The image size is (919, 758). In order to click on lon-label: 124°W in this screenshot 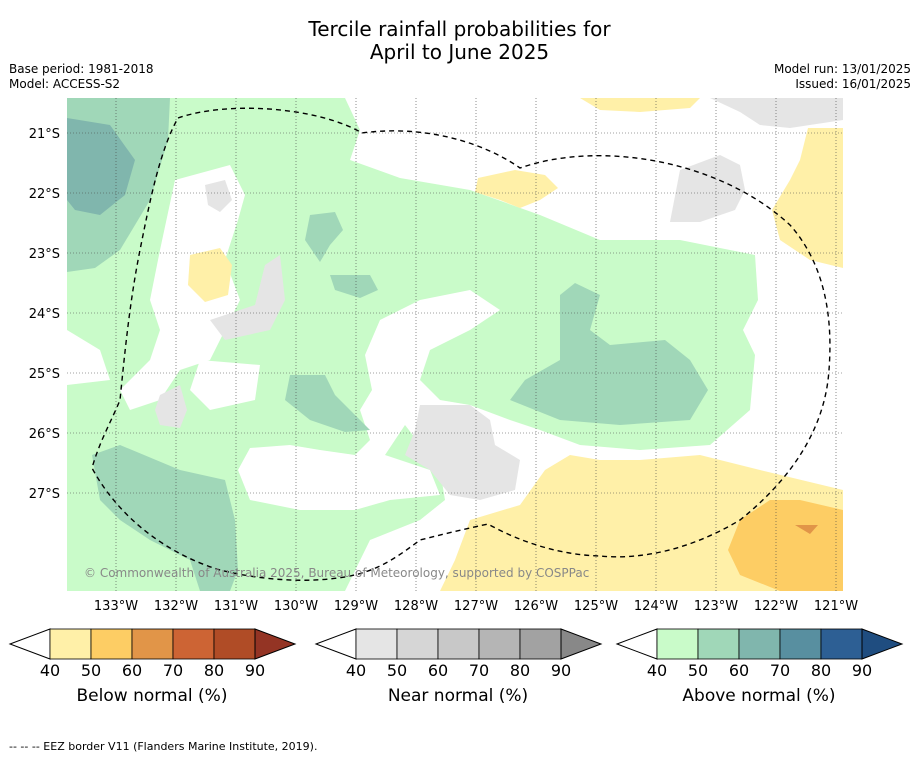, I will do `click(656, 606)`.